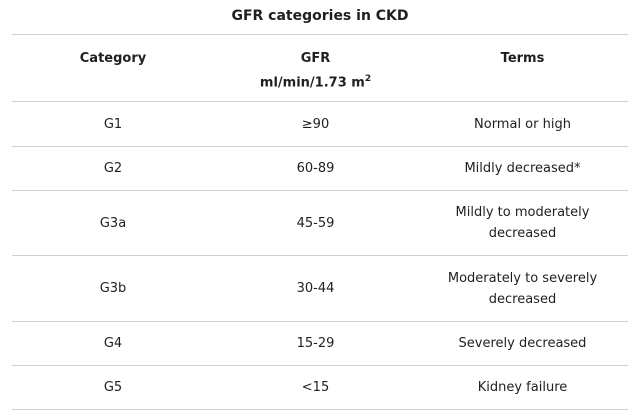 The height and width of the screenshot is (418, 640). I want to click on terms-text: Mildly to moderately decreased, so click(522, 223).